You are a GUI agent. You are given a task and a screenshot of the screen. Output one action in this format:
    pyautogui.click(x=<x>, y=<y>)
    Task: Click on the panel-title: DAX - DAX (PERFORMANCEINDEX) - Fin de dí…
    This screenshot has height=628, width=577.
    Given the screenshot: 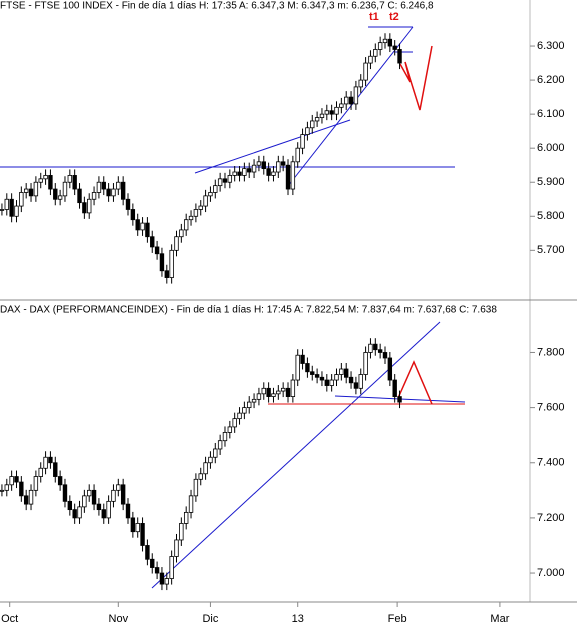 What is the action you would take?
    pyautogui.click(x=248, y=310)
    